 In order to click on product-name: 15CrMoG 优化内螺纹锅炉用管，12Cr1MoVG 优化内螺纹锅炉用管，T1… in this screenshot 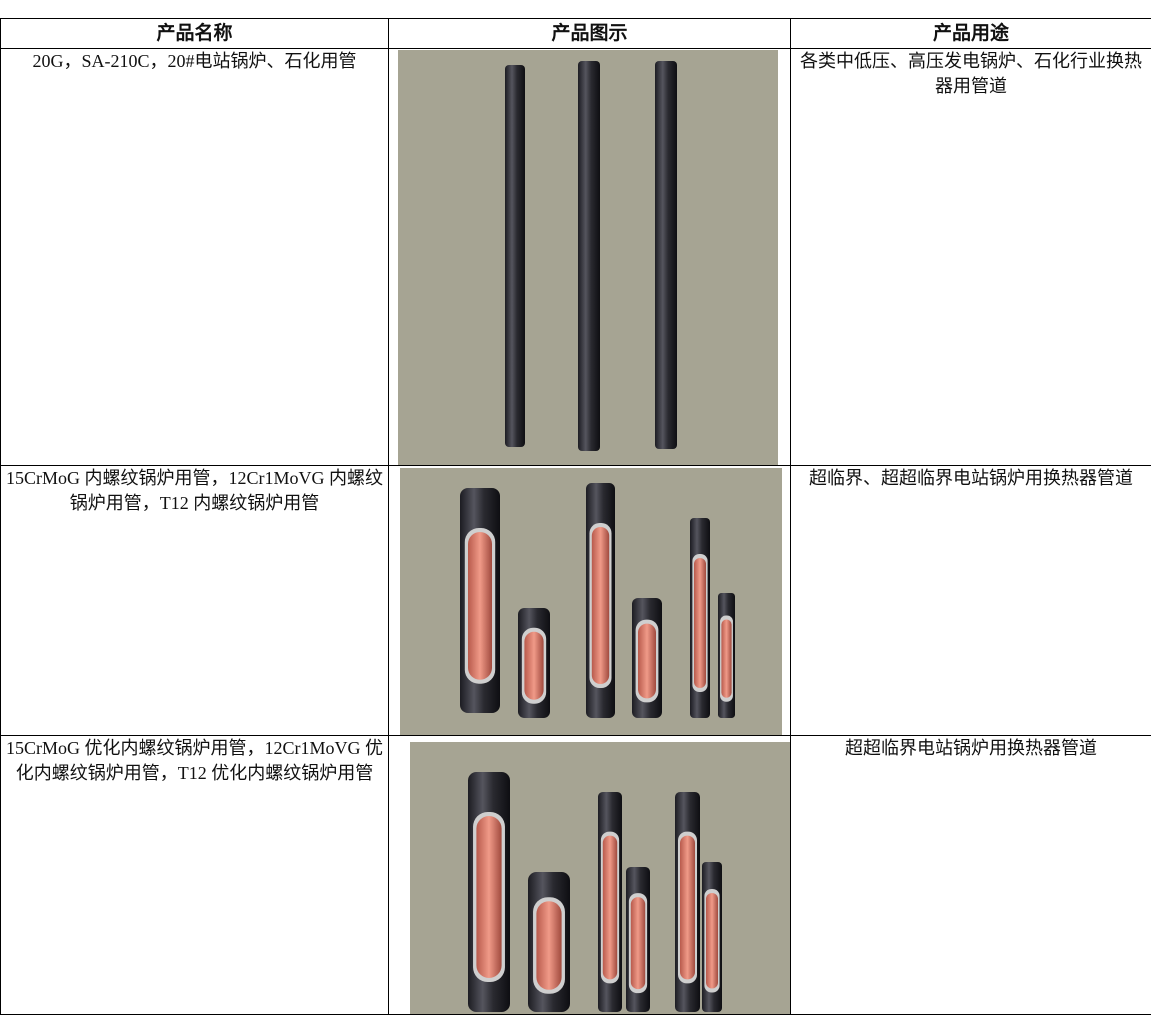, I will do `click(194, 875)`.